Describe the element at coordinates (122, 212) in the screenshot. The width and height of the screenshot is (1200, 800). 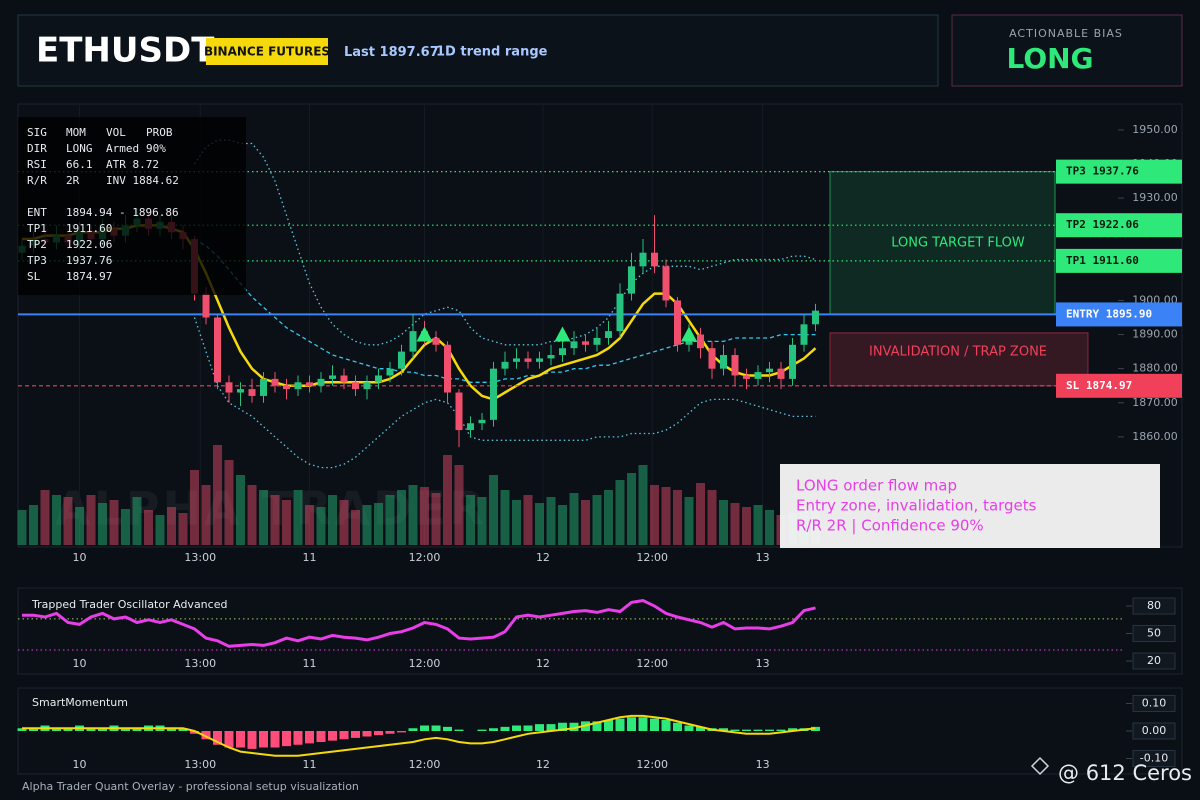
I see `info-cell: 1894.94 - 1896.86` at that location.